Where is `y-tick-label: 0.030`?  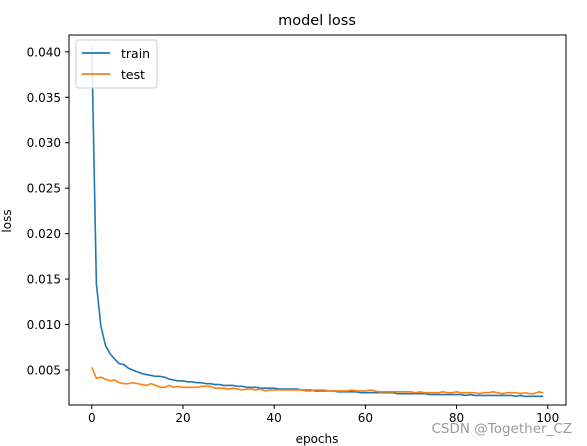
y-tick-label: 0.030 is located at coordinates (44, 143).